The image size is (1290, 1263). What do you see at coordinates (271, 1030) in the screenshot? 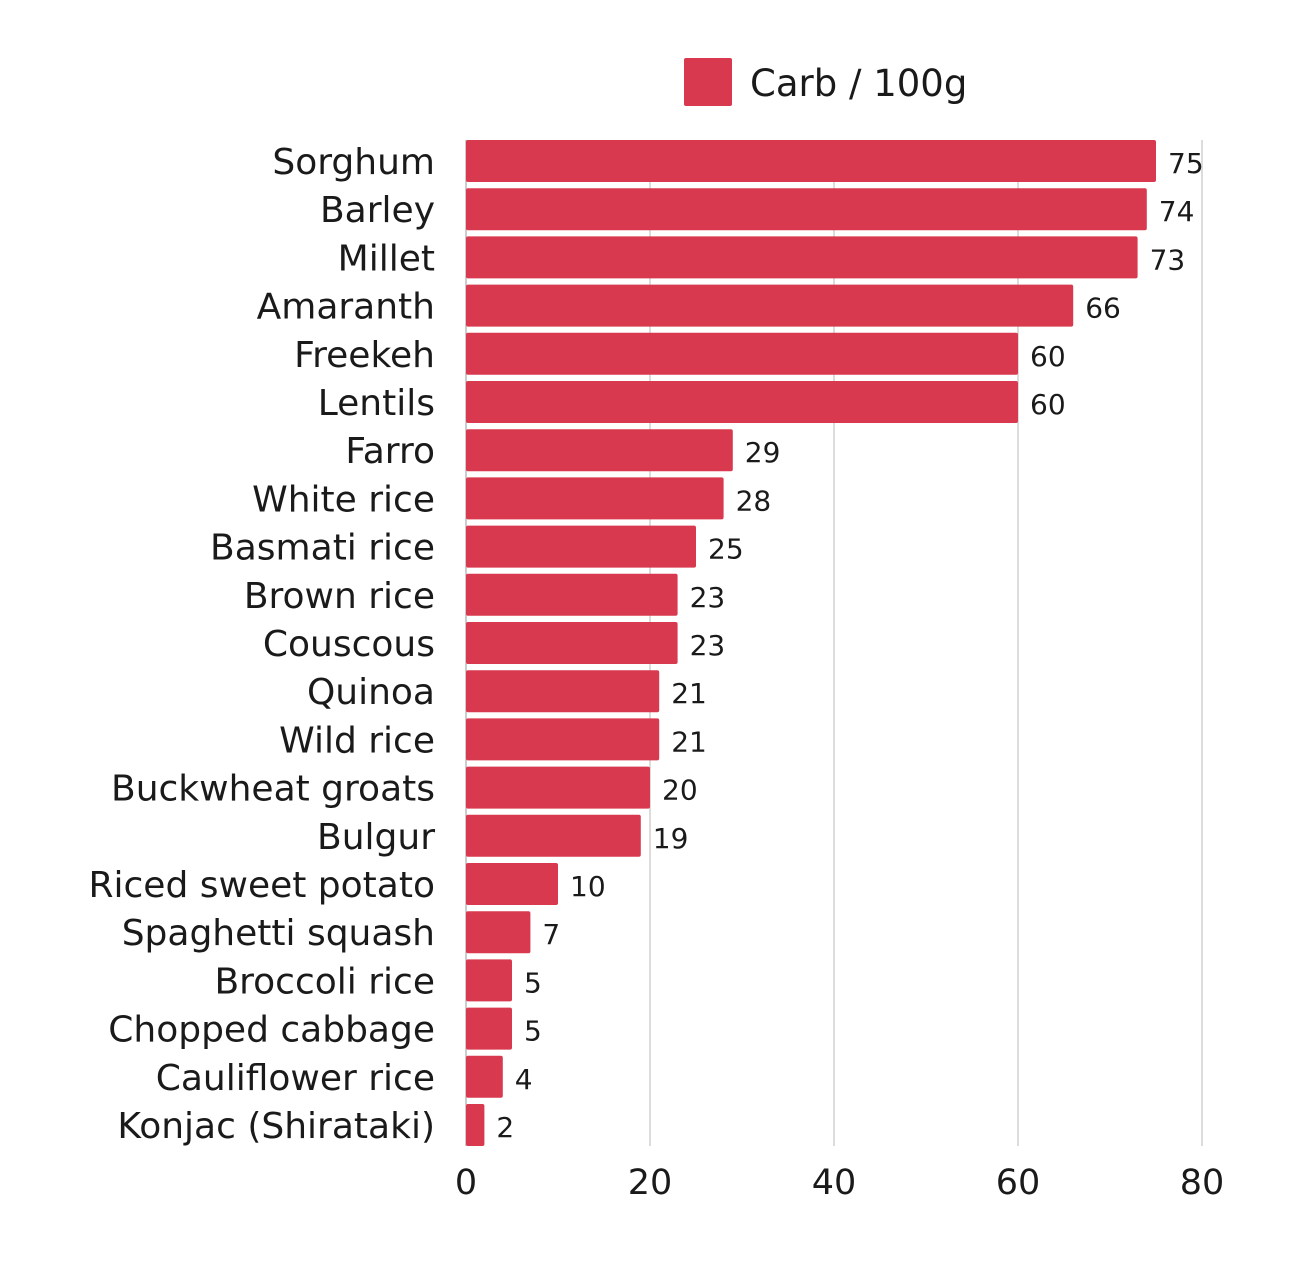
I see `category-label: Chopped cabbage` at bounding box center [271, 1030].